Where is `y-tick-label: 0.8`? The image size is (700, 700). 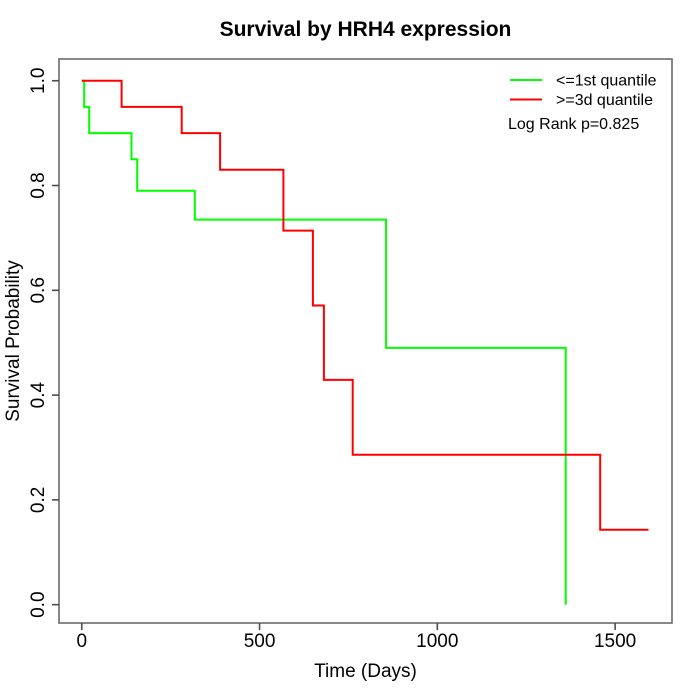 y-tick-label: 0.8 is located at coordinates (38, 185).